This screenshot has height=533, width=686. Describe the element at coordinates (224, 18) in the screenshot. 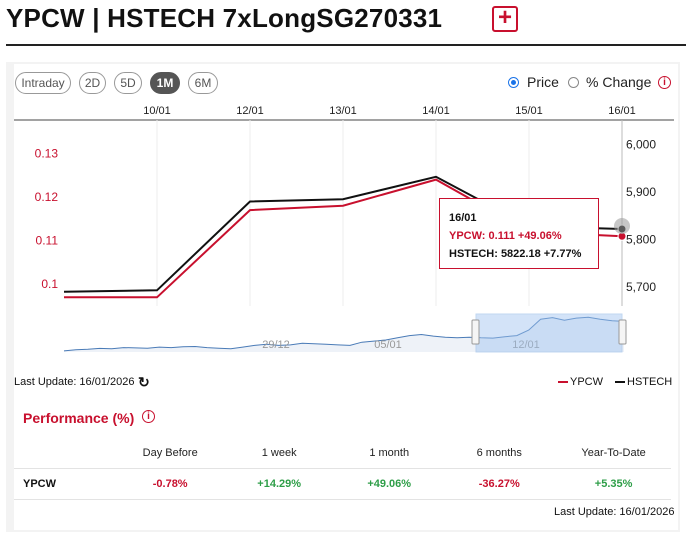

I see `page-title: YPCW | HSTECH 7xLongSG270331` at that location.